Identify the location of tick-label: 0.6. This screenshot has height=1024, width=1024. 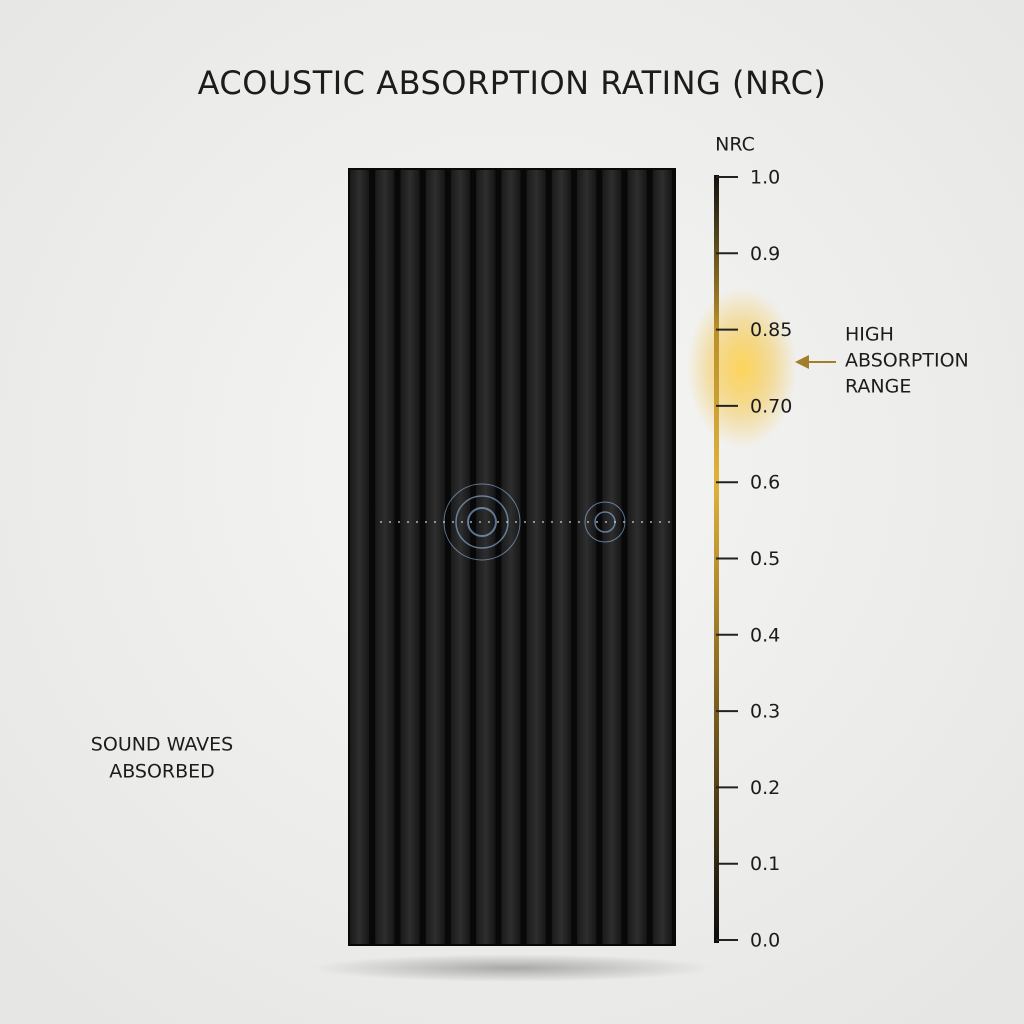
(765, 483).